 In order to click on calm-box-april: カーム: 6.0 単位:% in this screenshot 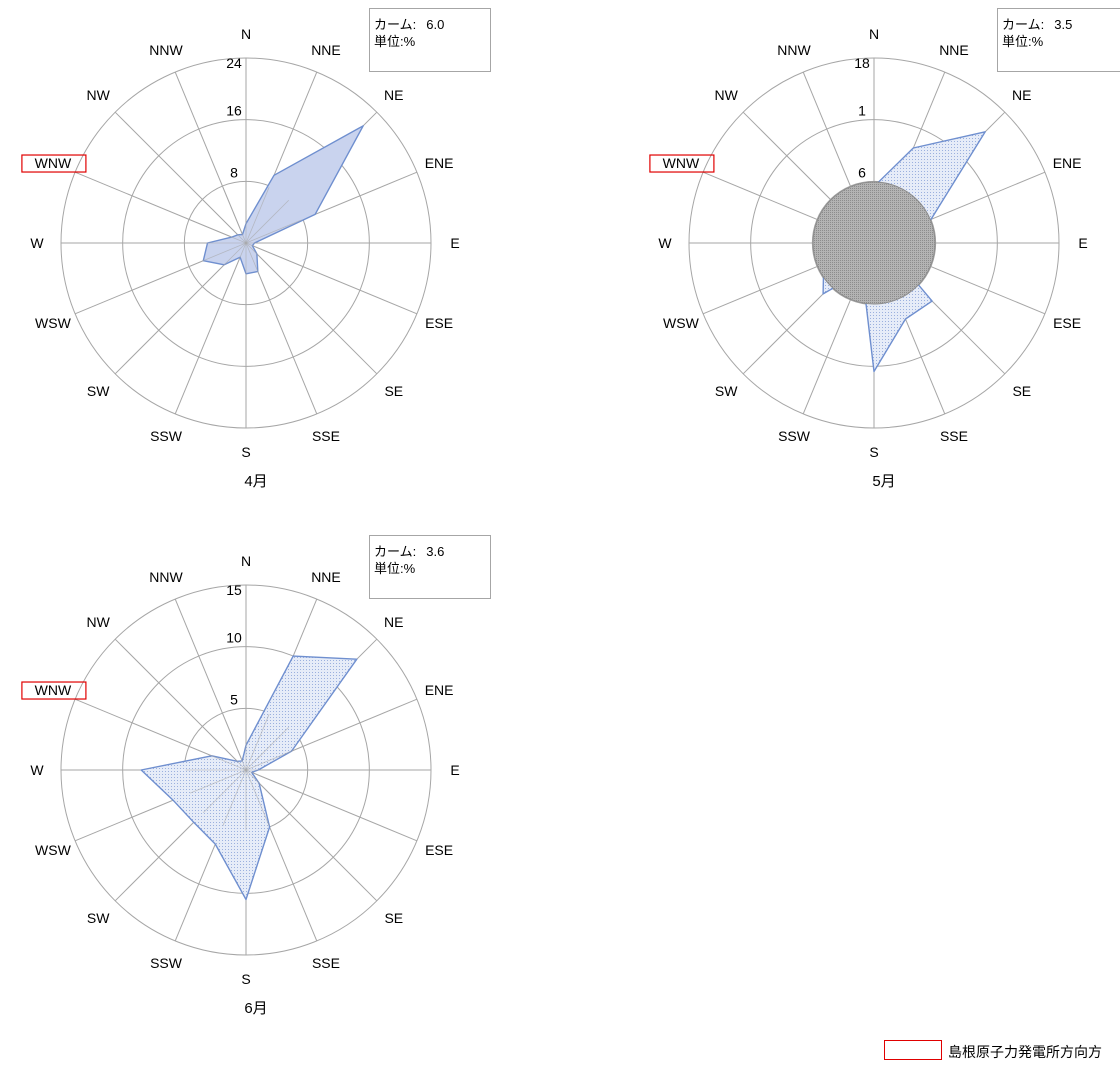, I will do `click(430, 40)`.